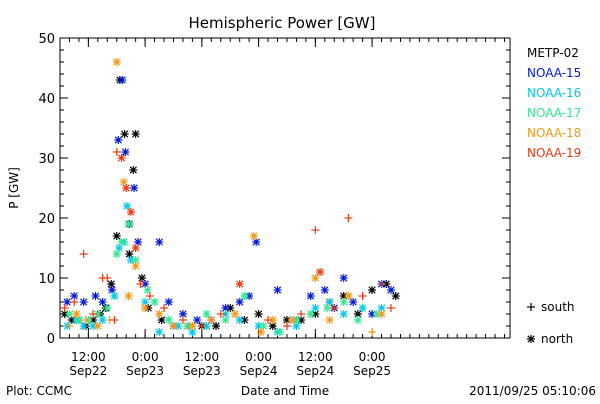 The width and height of the screenshot is (600, 404). I want to click on x-tick-label-date: Sep24, so click(315, 371).